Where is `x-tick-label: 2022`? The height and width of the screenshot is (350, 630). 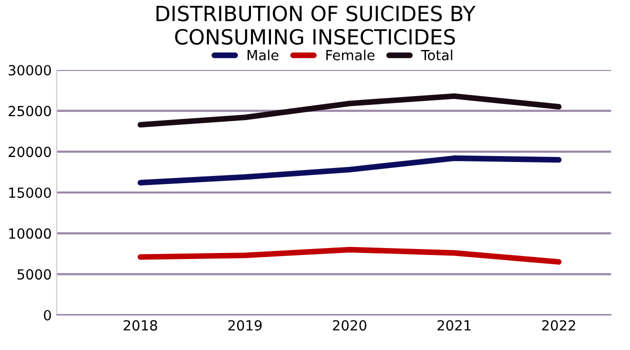 x-tick-label: 2022 is located at coordinates (559, 325).